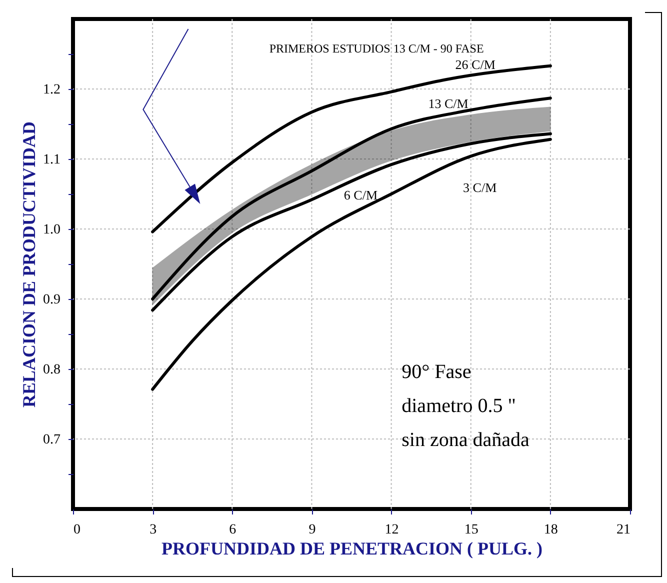 This screenshot has width=667, height=583. What do you see at coordinates (51, 160) in the screenshot?
I see `y-tick-label: 1.1` at bounding box center [51, 160].